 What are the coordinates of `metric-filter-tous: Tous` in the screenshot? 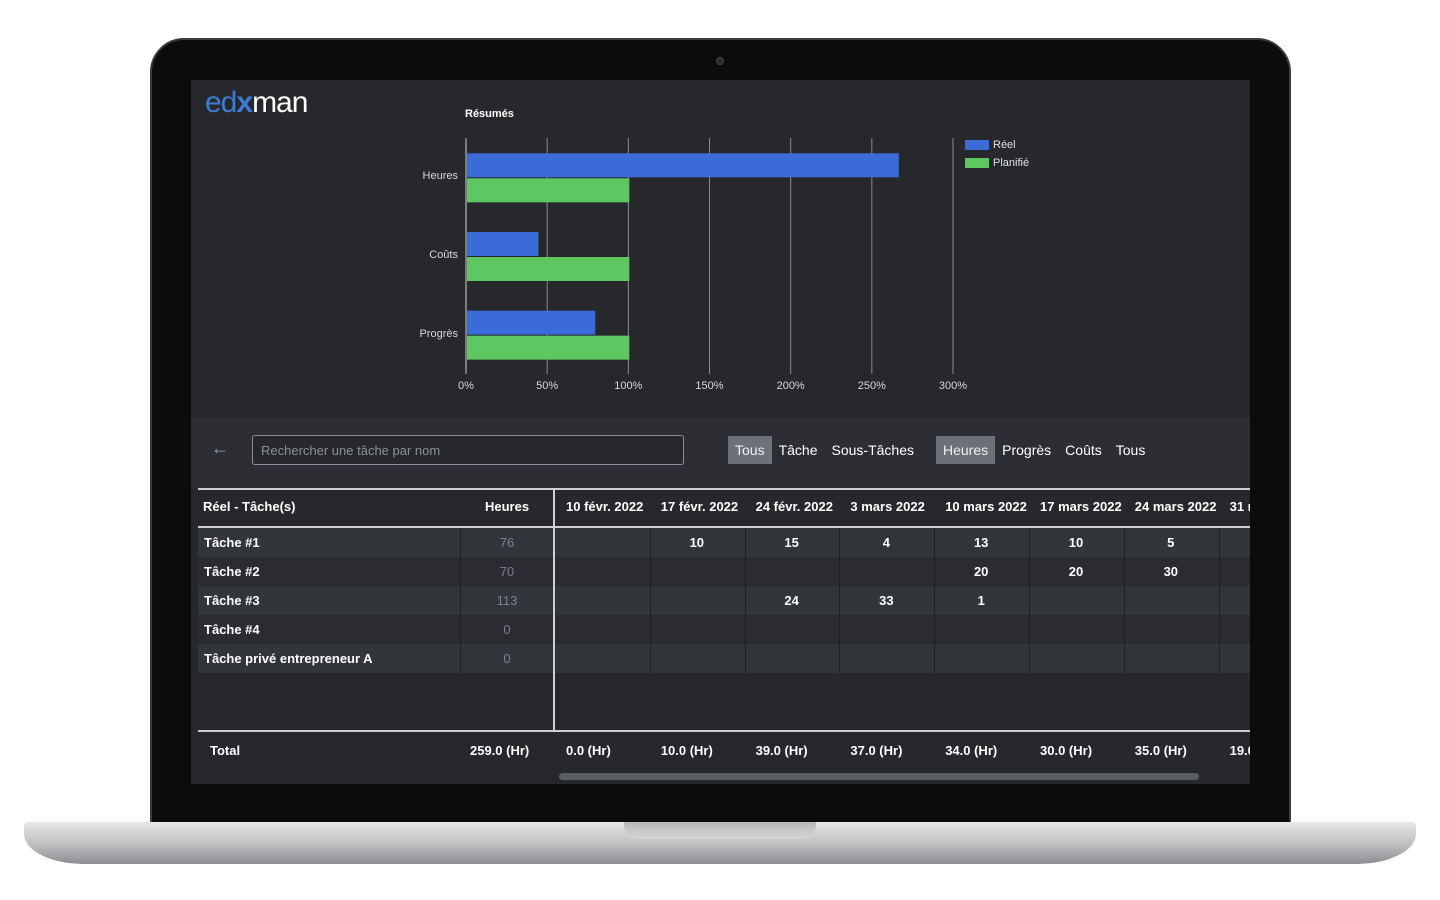 It's located at (1131, 450).